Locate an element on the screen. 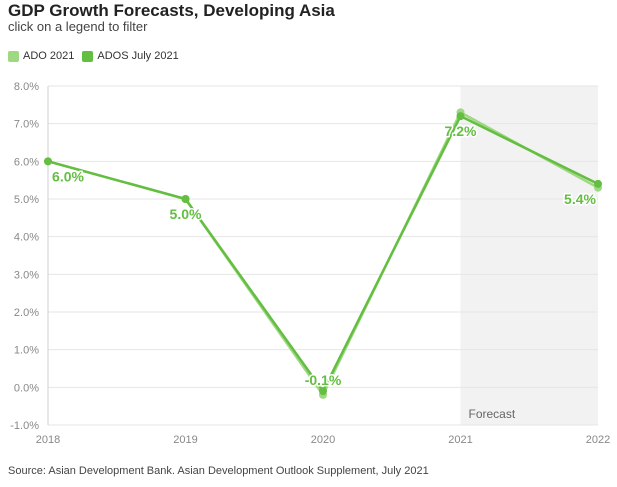 The height and width of the screenshot is (487, 617). chart-title: GDP Growth Forecasts, Developing Asia is located at coordinates (171, 10).